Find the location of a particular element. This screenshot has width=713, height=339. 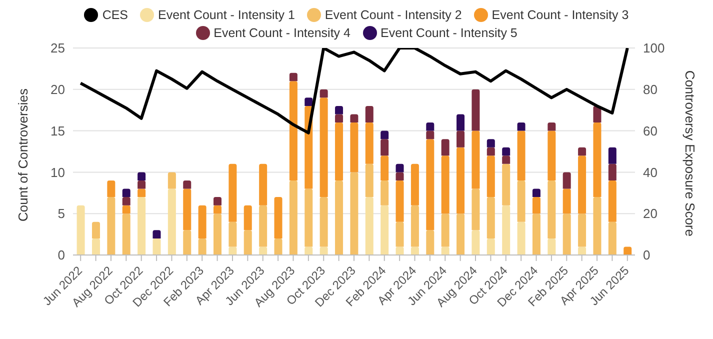

y-tick-label: 0 is located at coordinates (61, 255).